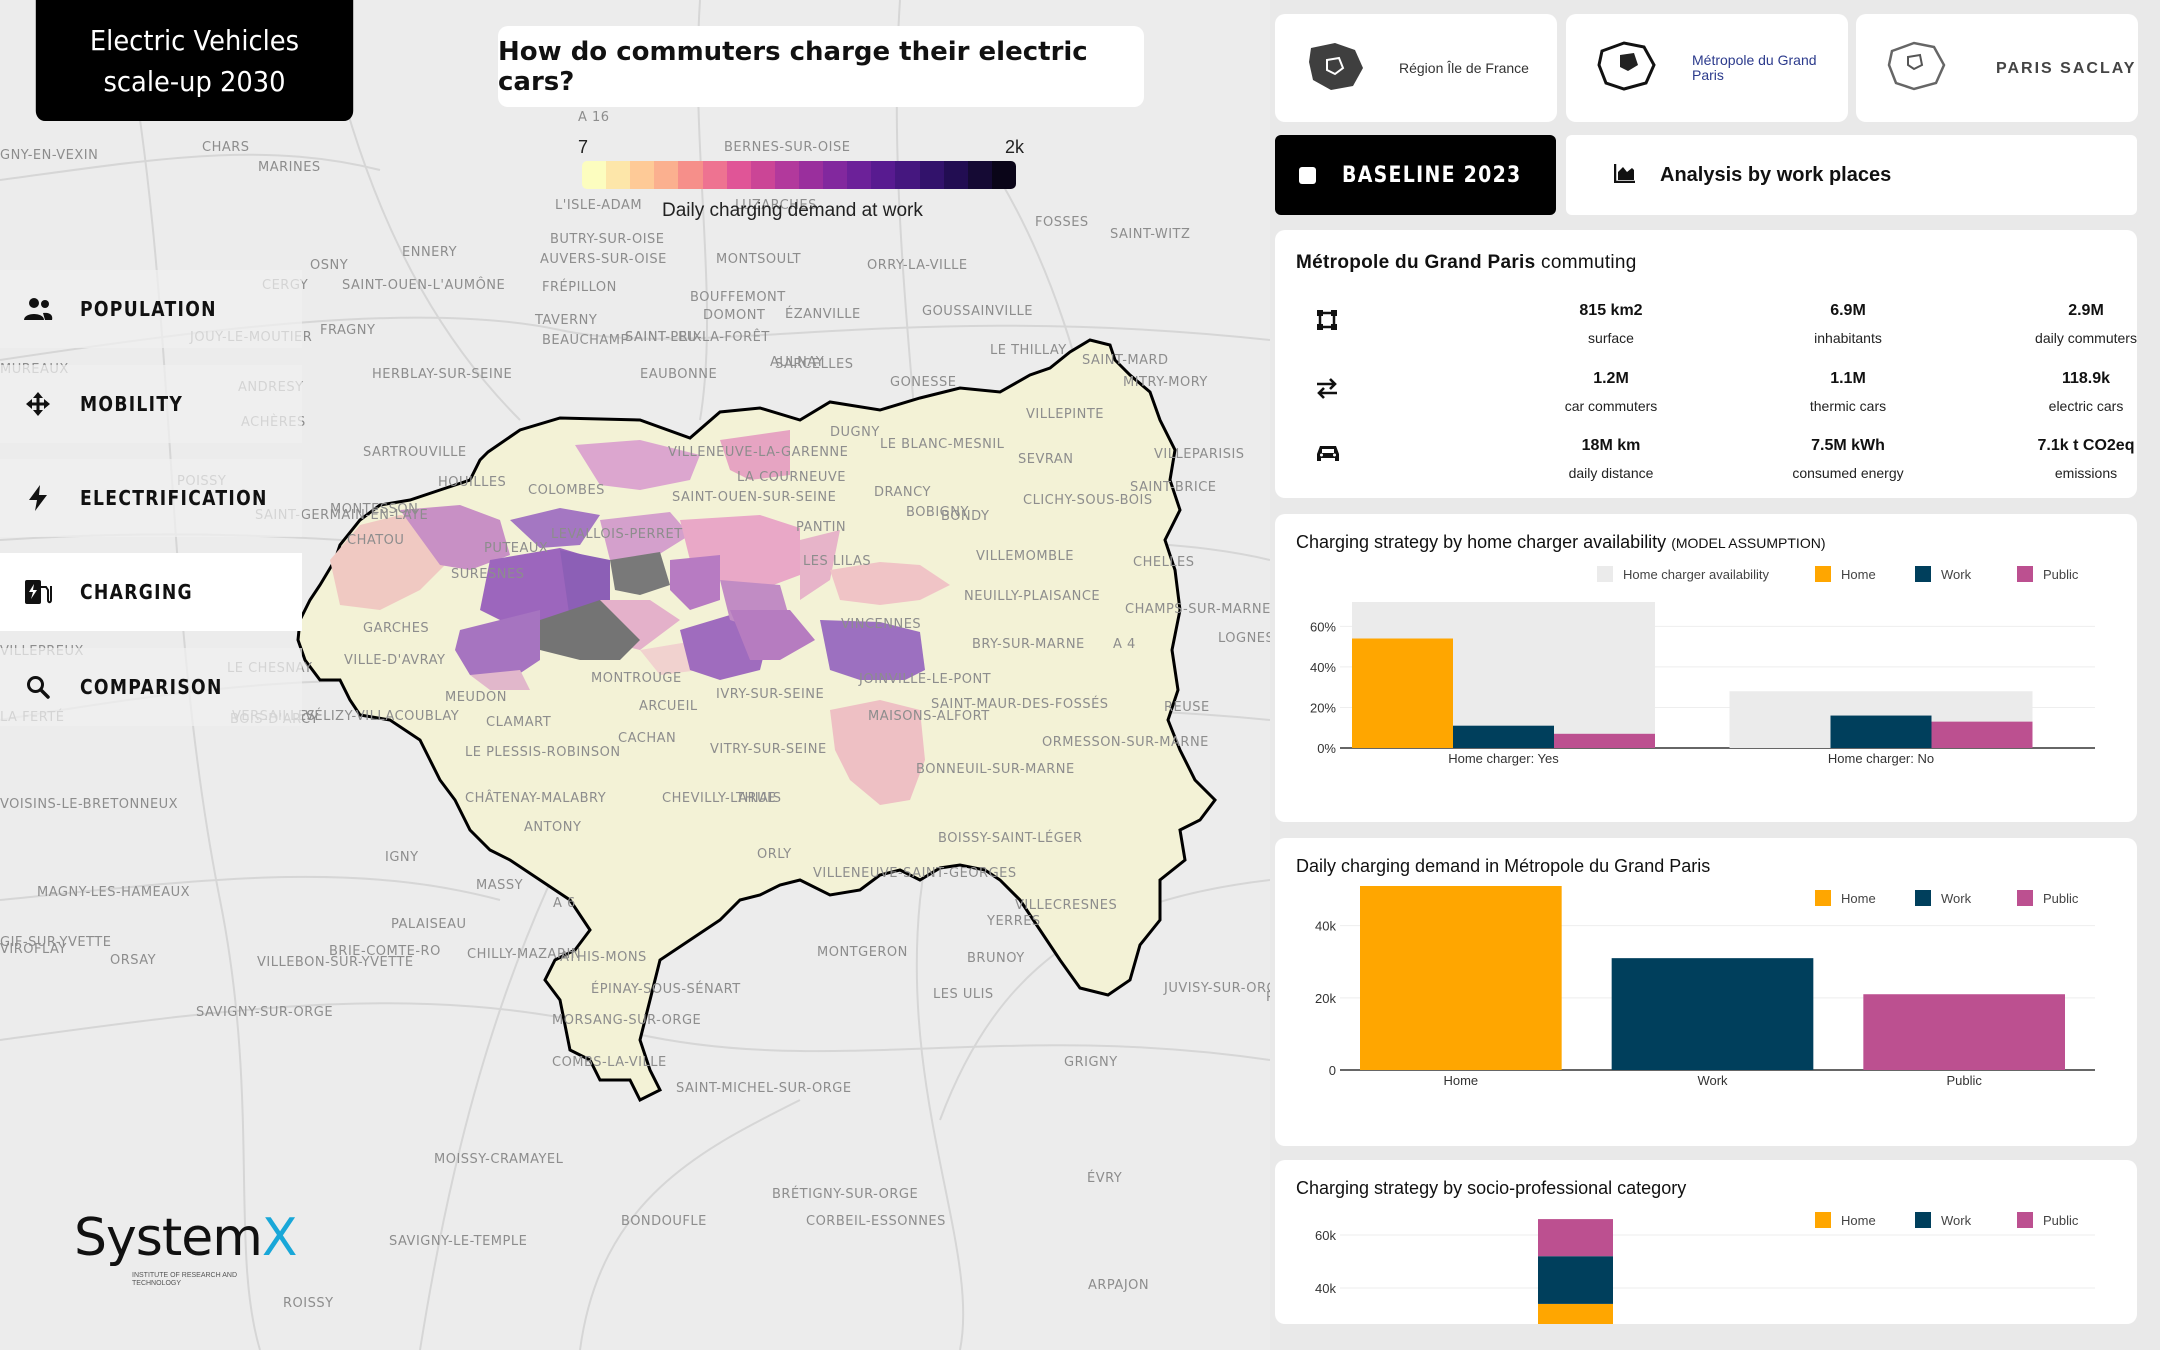 This screenshot has width=2160, height=1350. I want to click on place-label: SAINT-OUEN-SUR-SEINE, so click(754, 497).